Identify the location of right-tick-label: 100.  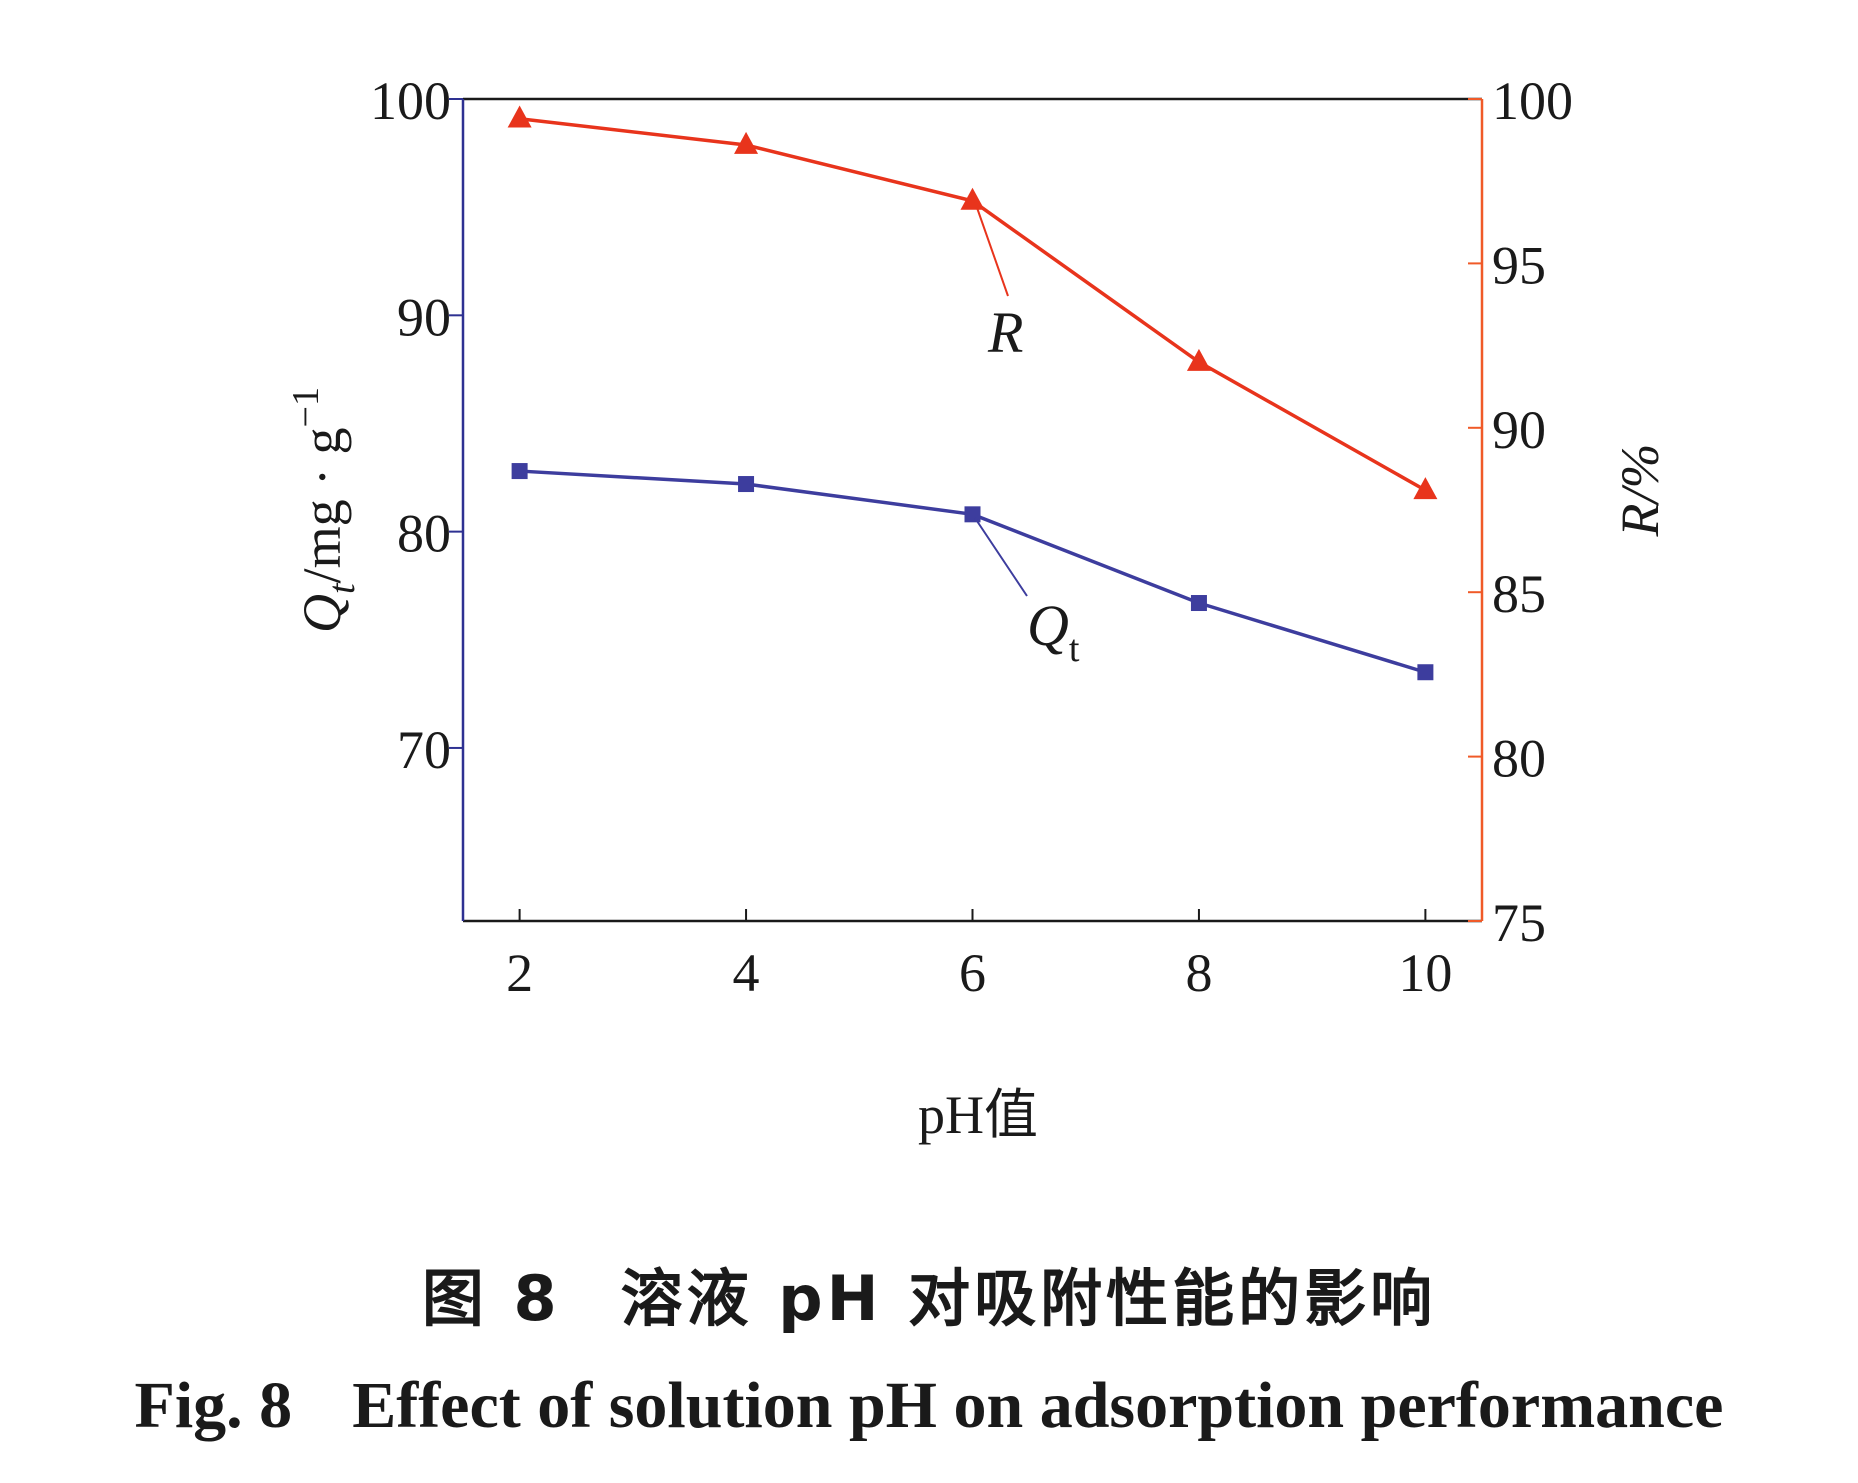
(1532, 101).